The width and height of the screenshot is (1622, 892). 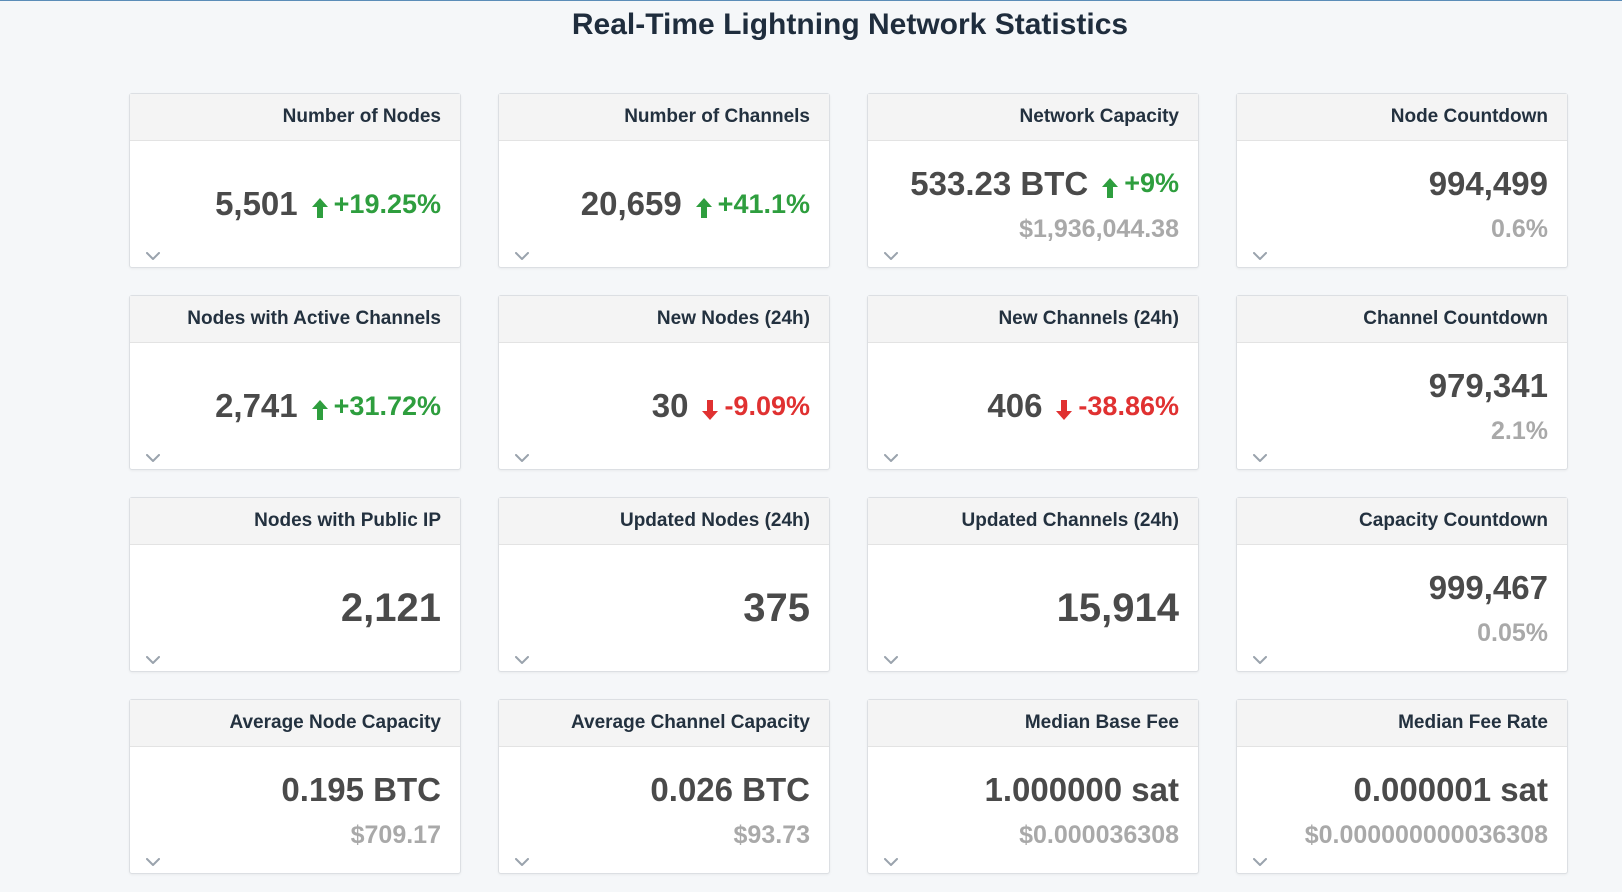 I want to click on stat-change-value: -38.86%, so click(x=1128, y=405).